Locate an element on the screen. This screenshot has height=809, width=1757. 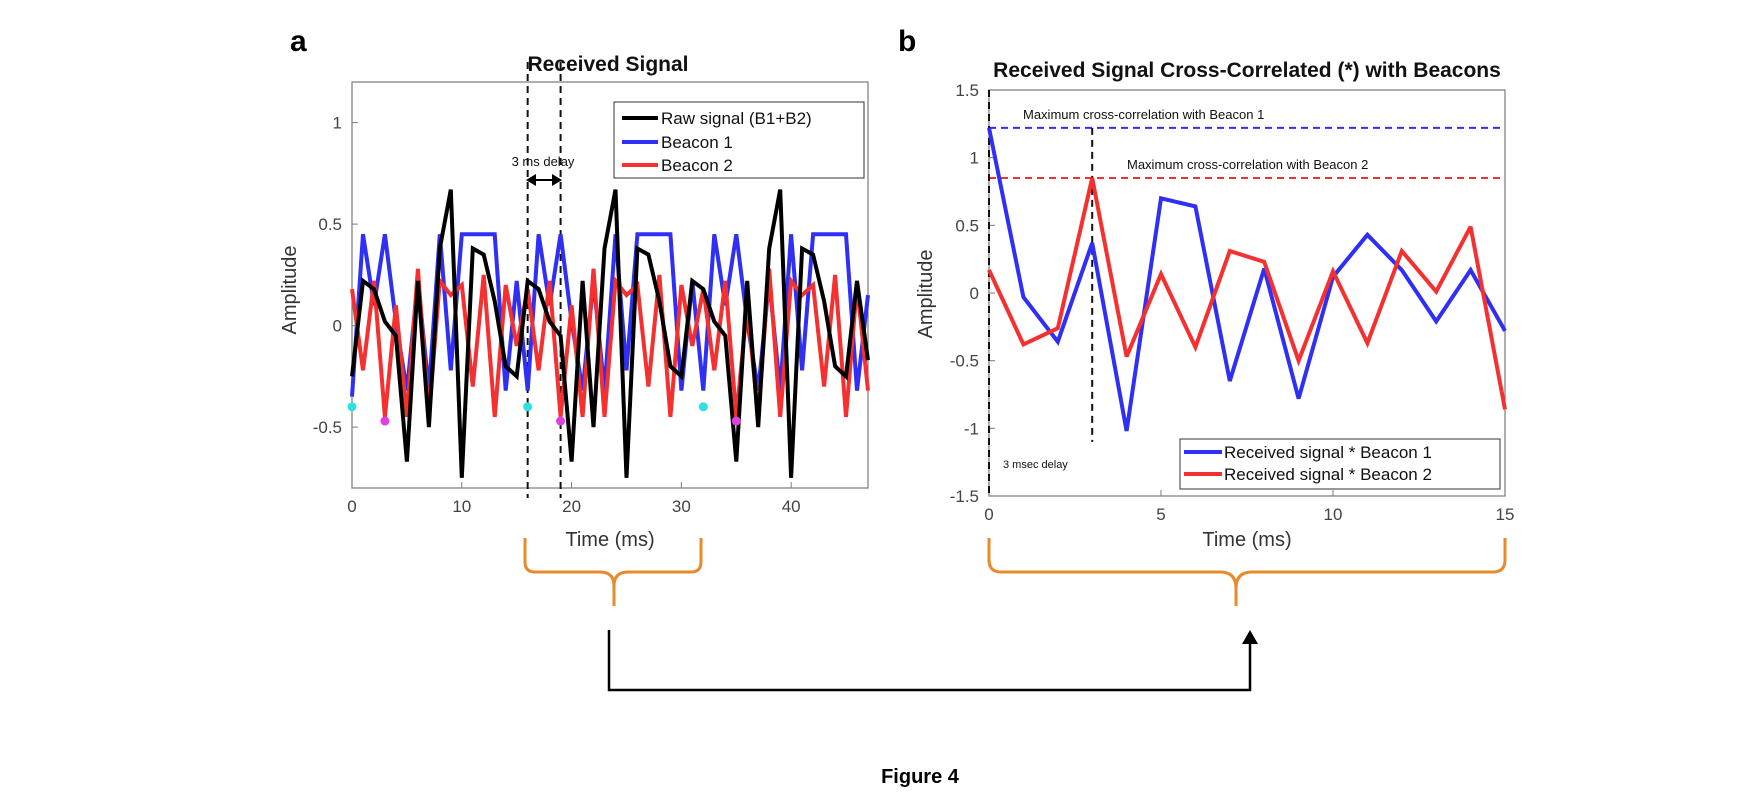
chart-a-delay-label: 3 ms delay is located at coordinates (543, 161).